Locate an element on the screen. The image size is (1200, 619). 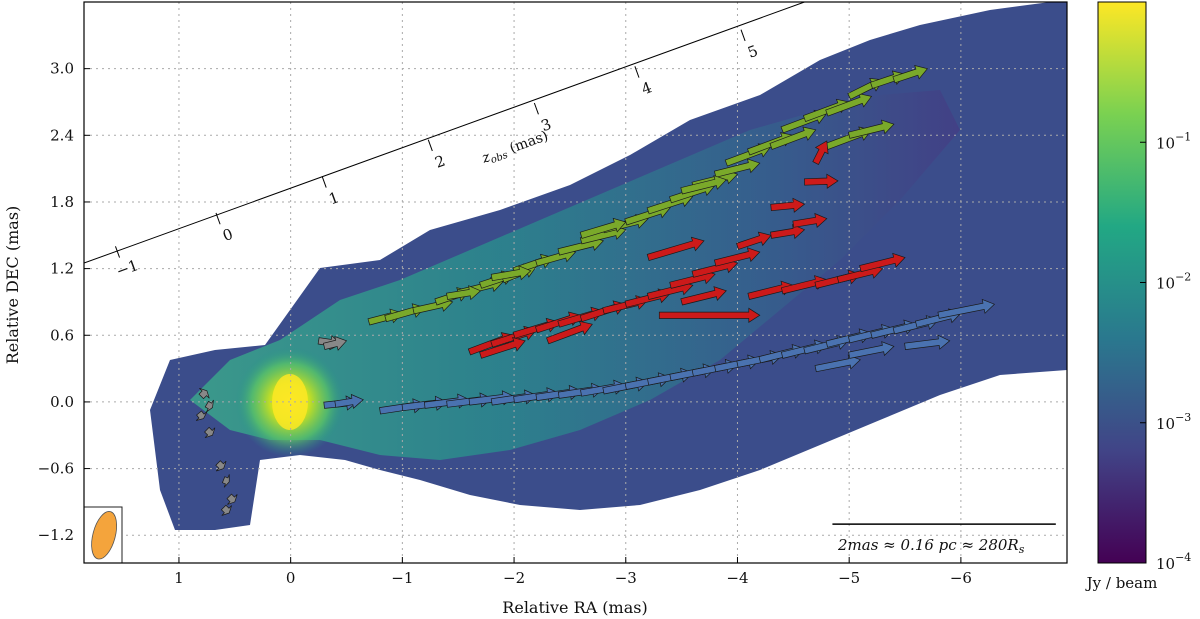
x-tick-label: 1 is located at coordinates (179, 578).